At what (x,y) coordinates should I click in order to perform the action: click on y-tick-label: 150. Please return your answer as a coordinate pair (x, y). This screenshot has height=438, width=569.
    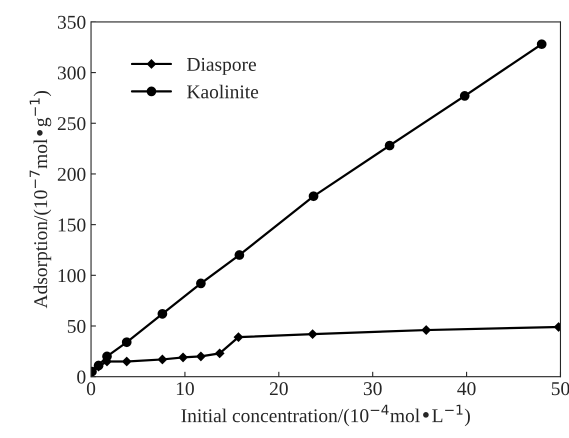
    Looking at the image, I should click on (72, 225).